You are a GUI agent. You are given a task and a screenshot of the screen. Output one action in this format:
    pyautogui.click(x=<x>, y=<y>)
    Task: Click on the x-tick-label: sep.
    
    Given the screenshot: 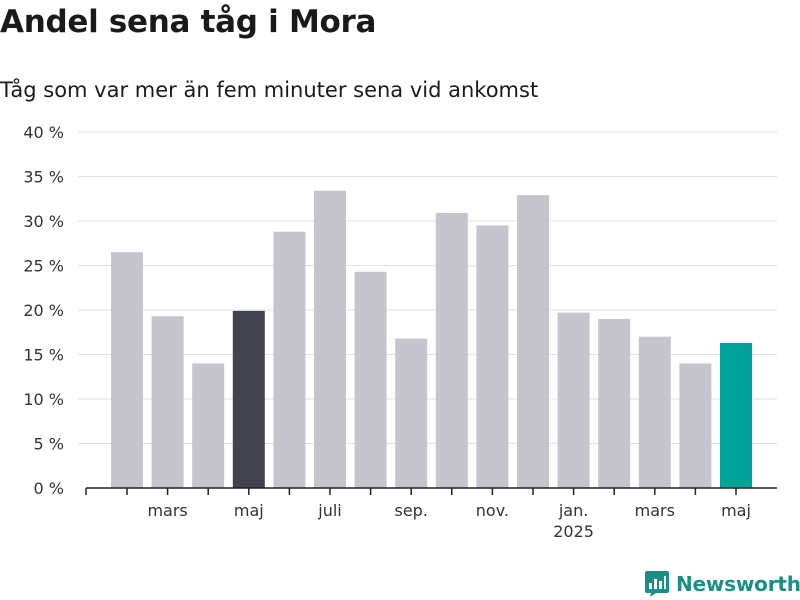 What is the action you would take?
    pyautogui.click(x=410, y=510)
    